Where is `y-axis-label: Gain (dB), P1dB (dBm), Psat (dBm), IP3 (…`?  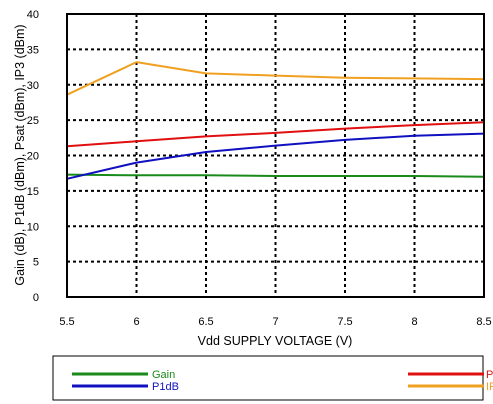
y-axis-label: Gain (dB), P1dB (dBm), Psat (dBm), IP3 (… is located at coordinates (20, 154).